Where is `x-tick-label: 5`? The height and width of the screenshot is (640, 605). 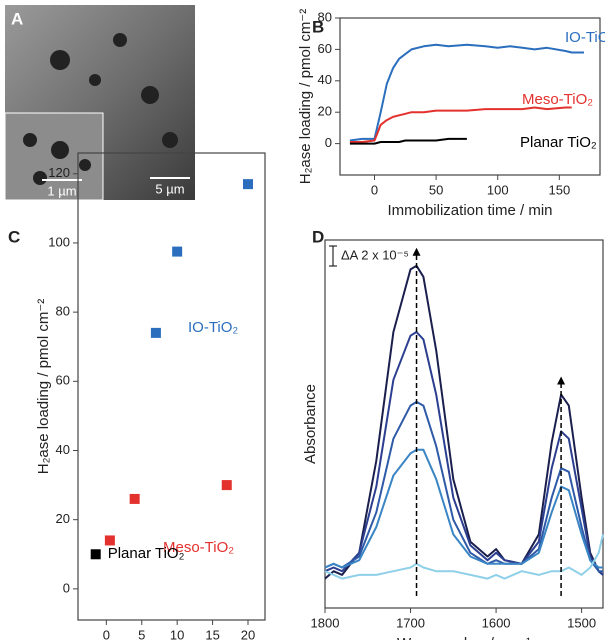
x-tick-label: 5 is located at coordinates (141, 633).